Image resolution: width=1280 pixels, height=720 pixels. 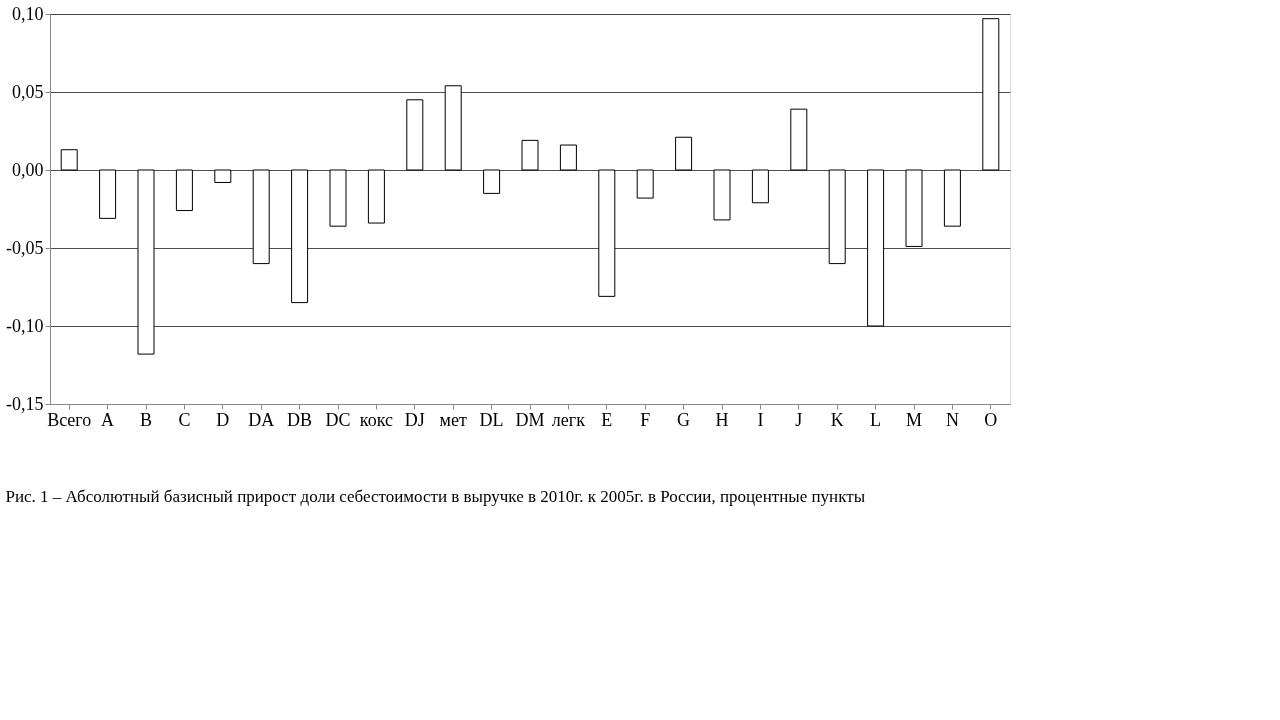 What do you see at coordinates (530, 419) in the screenshot?
I see `x-tick-label: DM` at bounding box center [530, 419].